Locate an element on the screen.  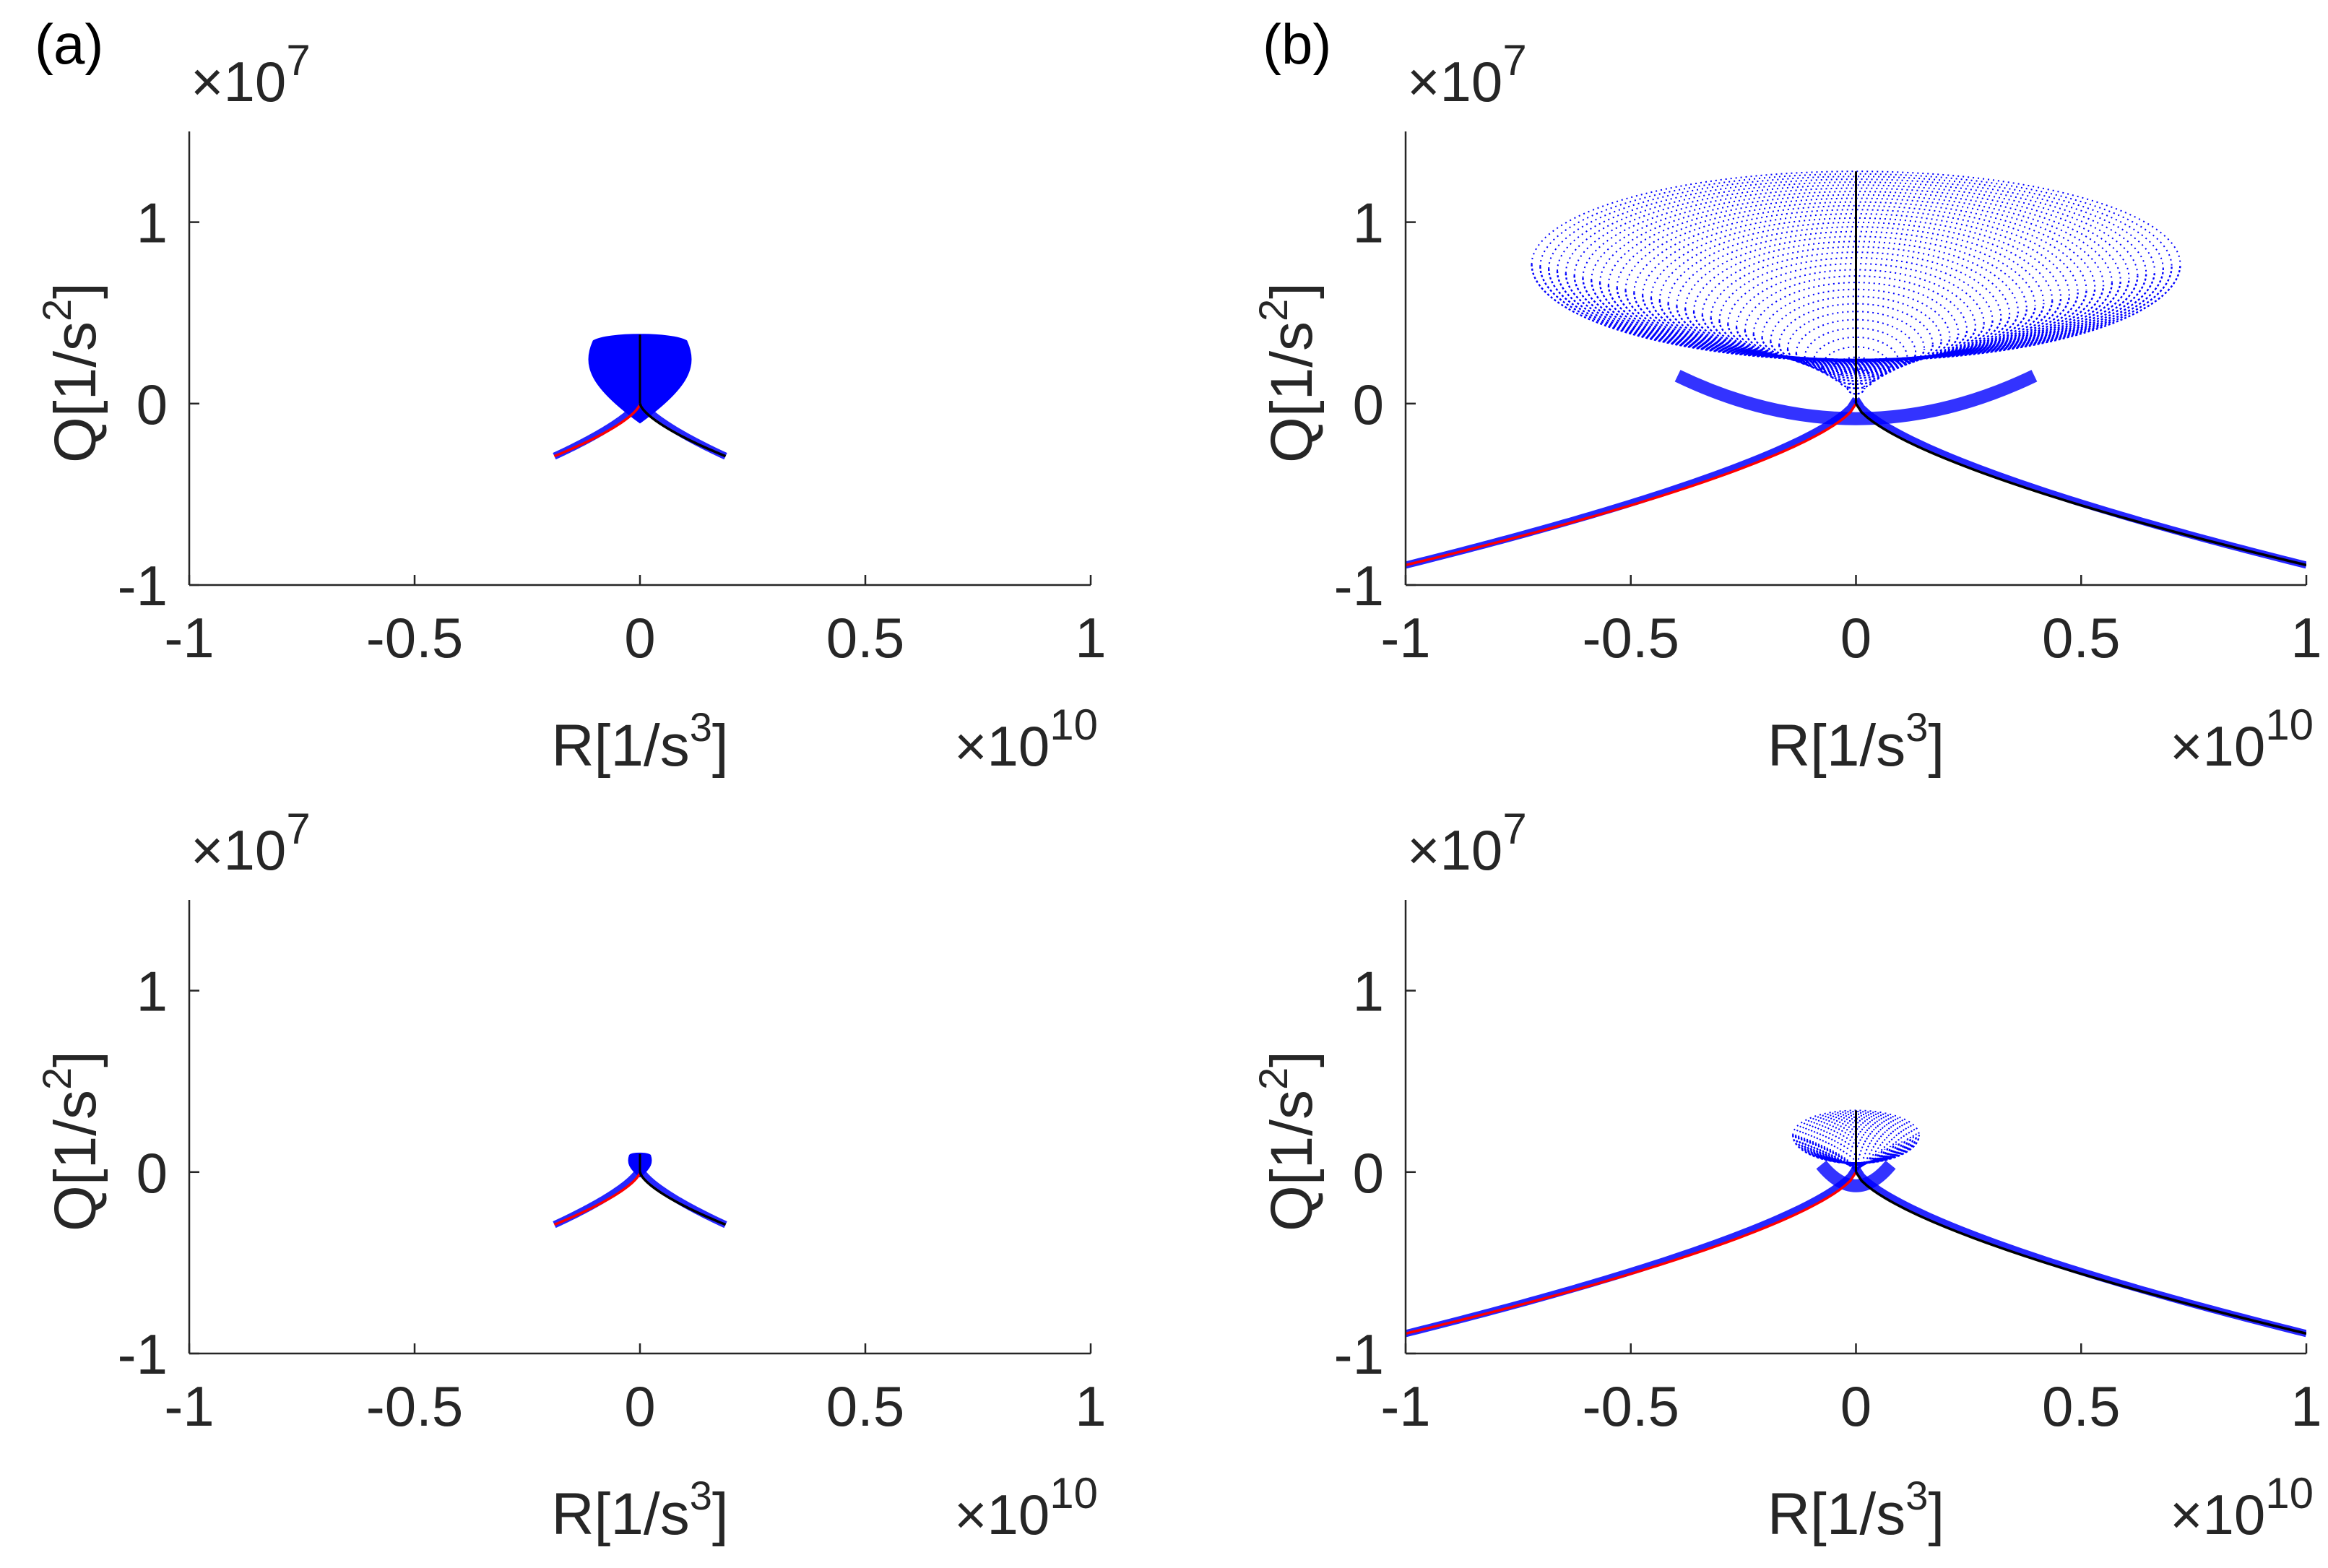
x-multiplier: ×10¹⁰ is located at coordinates (1026, 1507).